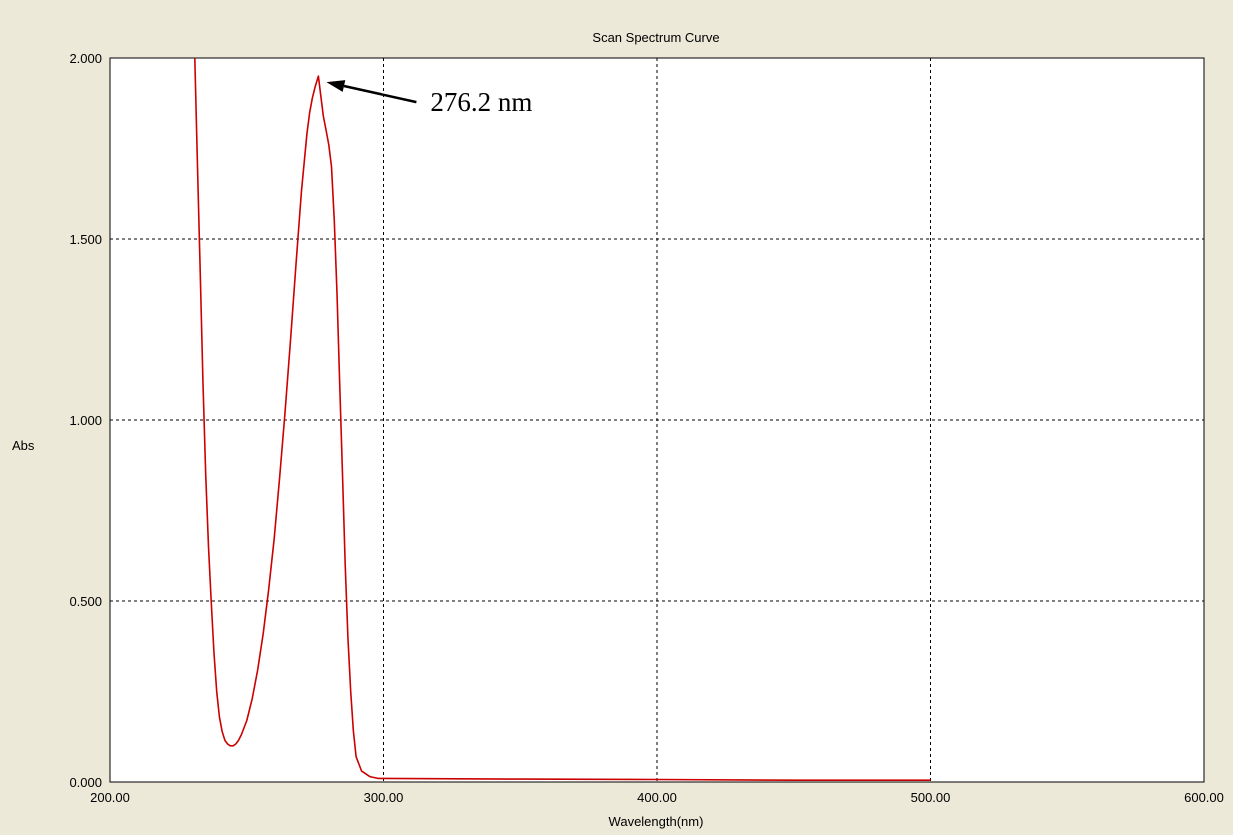 The height and width of the screenshot is (835, 1233). Describe the element at coordinates (110, 797) in the screenshot. I see `x-tick-label: 200.00` at that location.